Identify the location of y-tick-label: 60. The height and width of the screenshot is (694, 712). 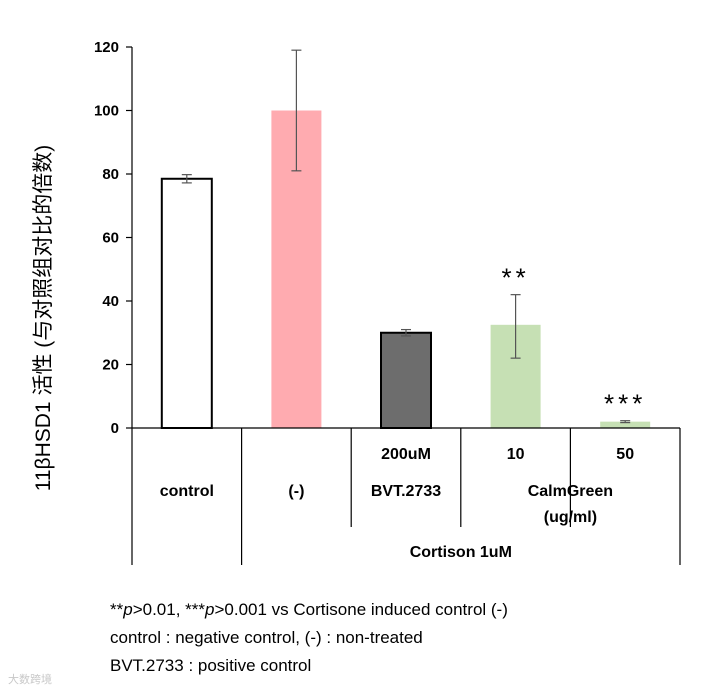
(110, 238).